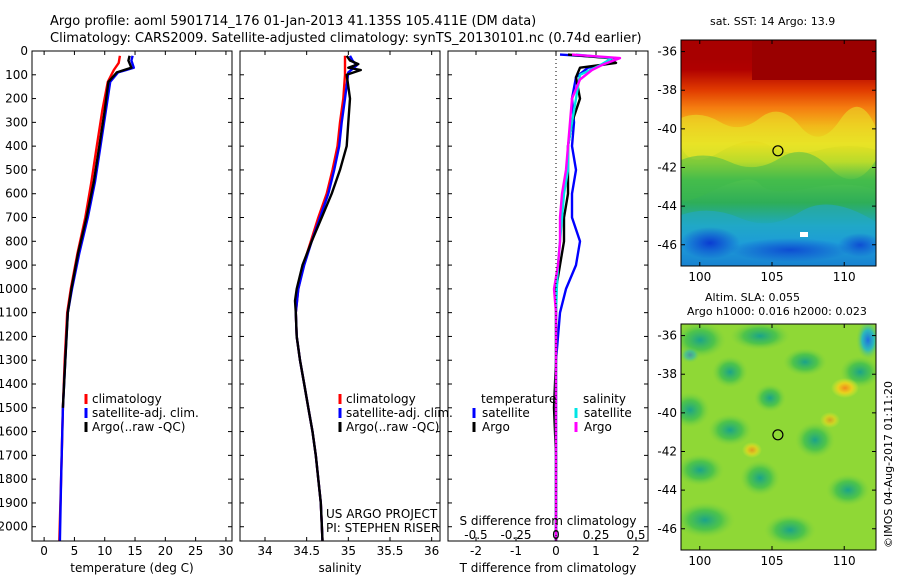 This screenshot has width=900, height=580. I want to click on sla-map-frame, so click(778, 437).